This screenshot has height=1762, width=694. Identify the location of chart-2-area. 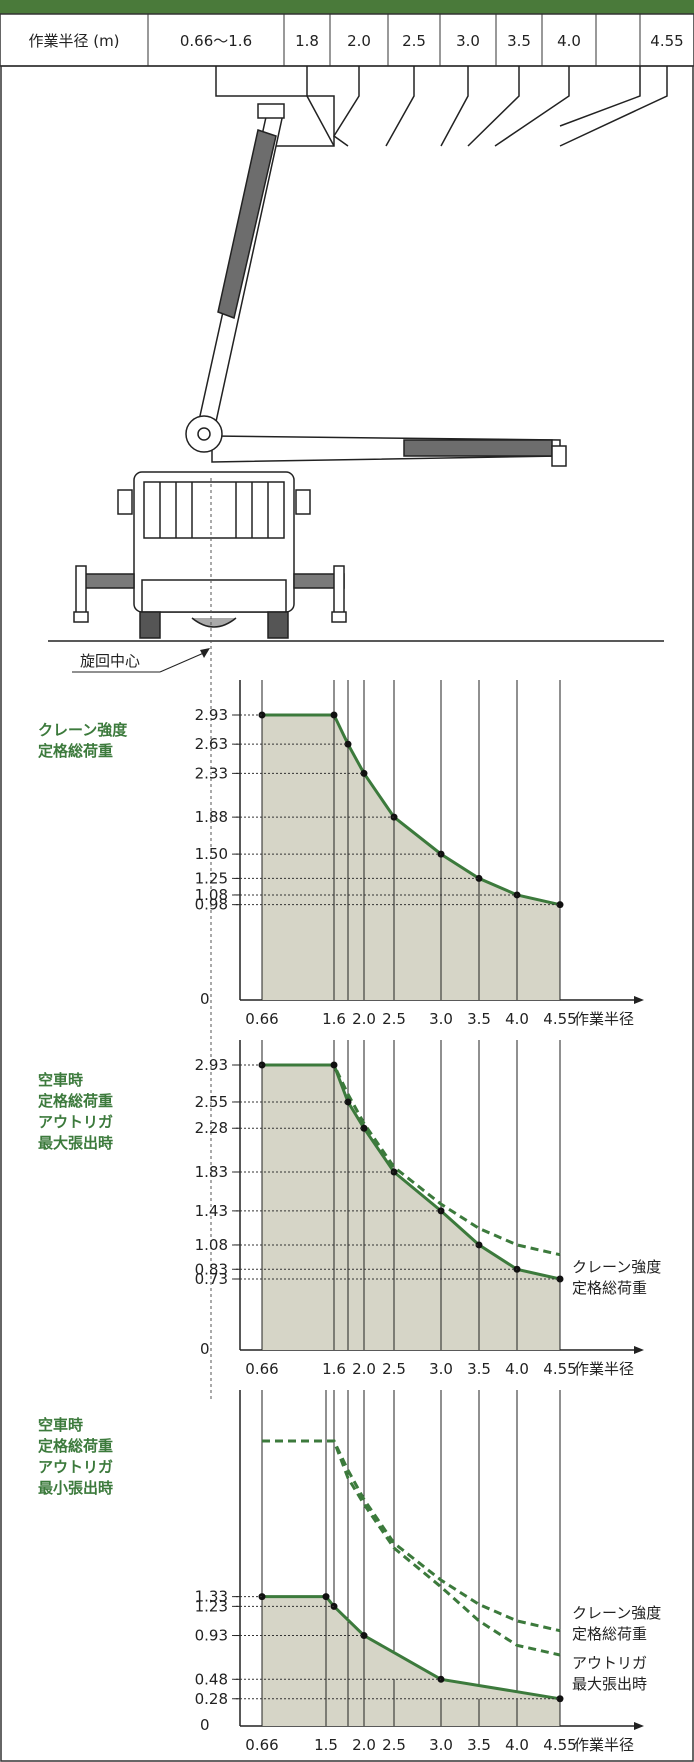
(411, 1661).